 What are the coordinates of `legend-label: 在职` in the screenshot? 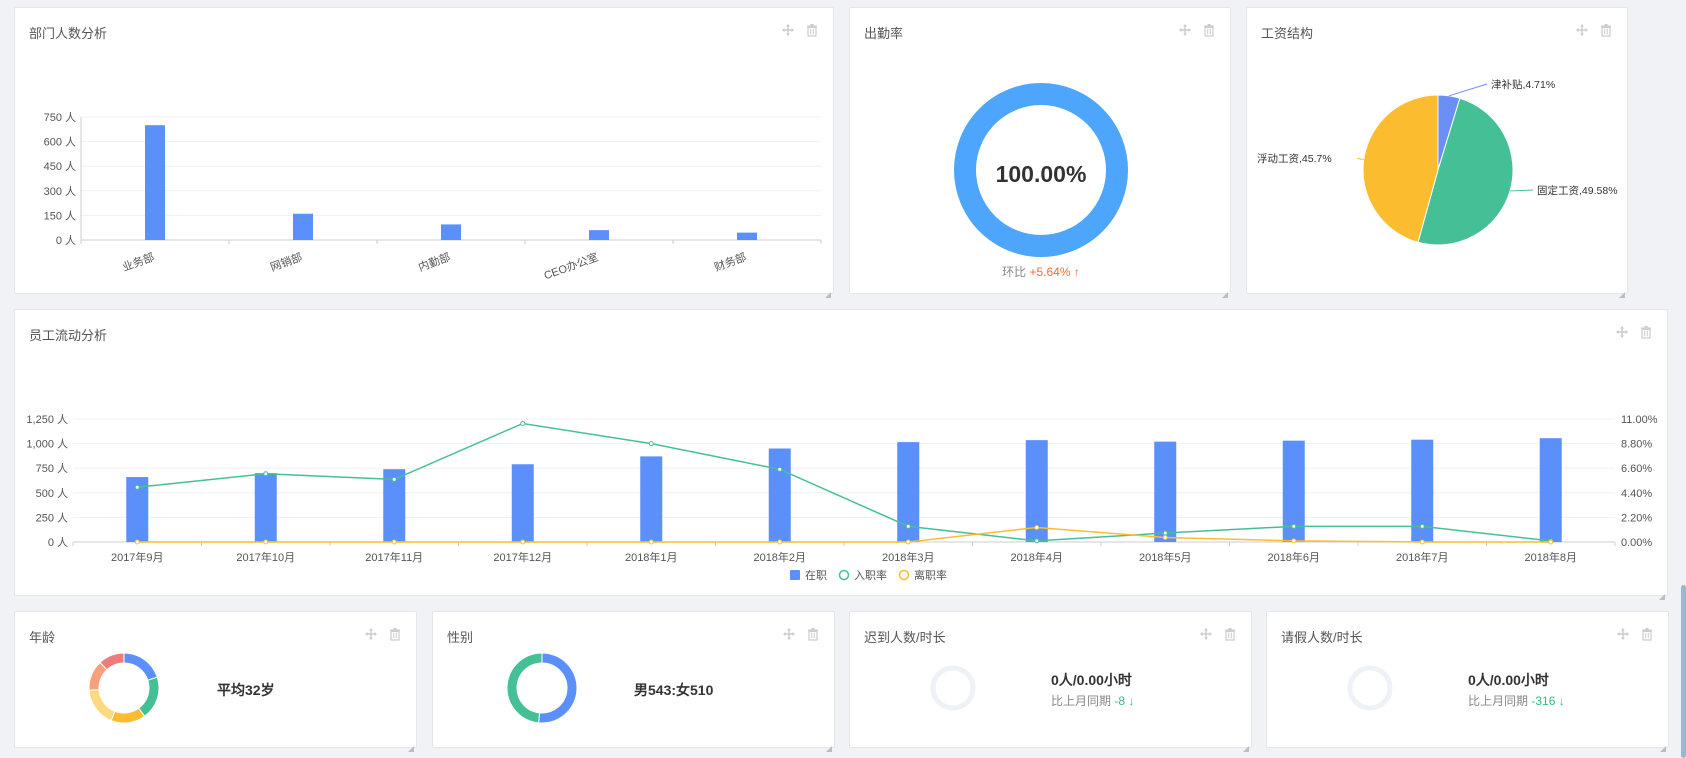 It's located at (816, 575).